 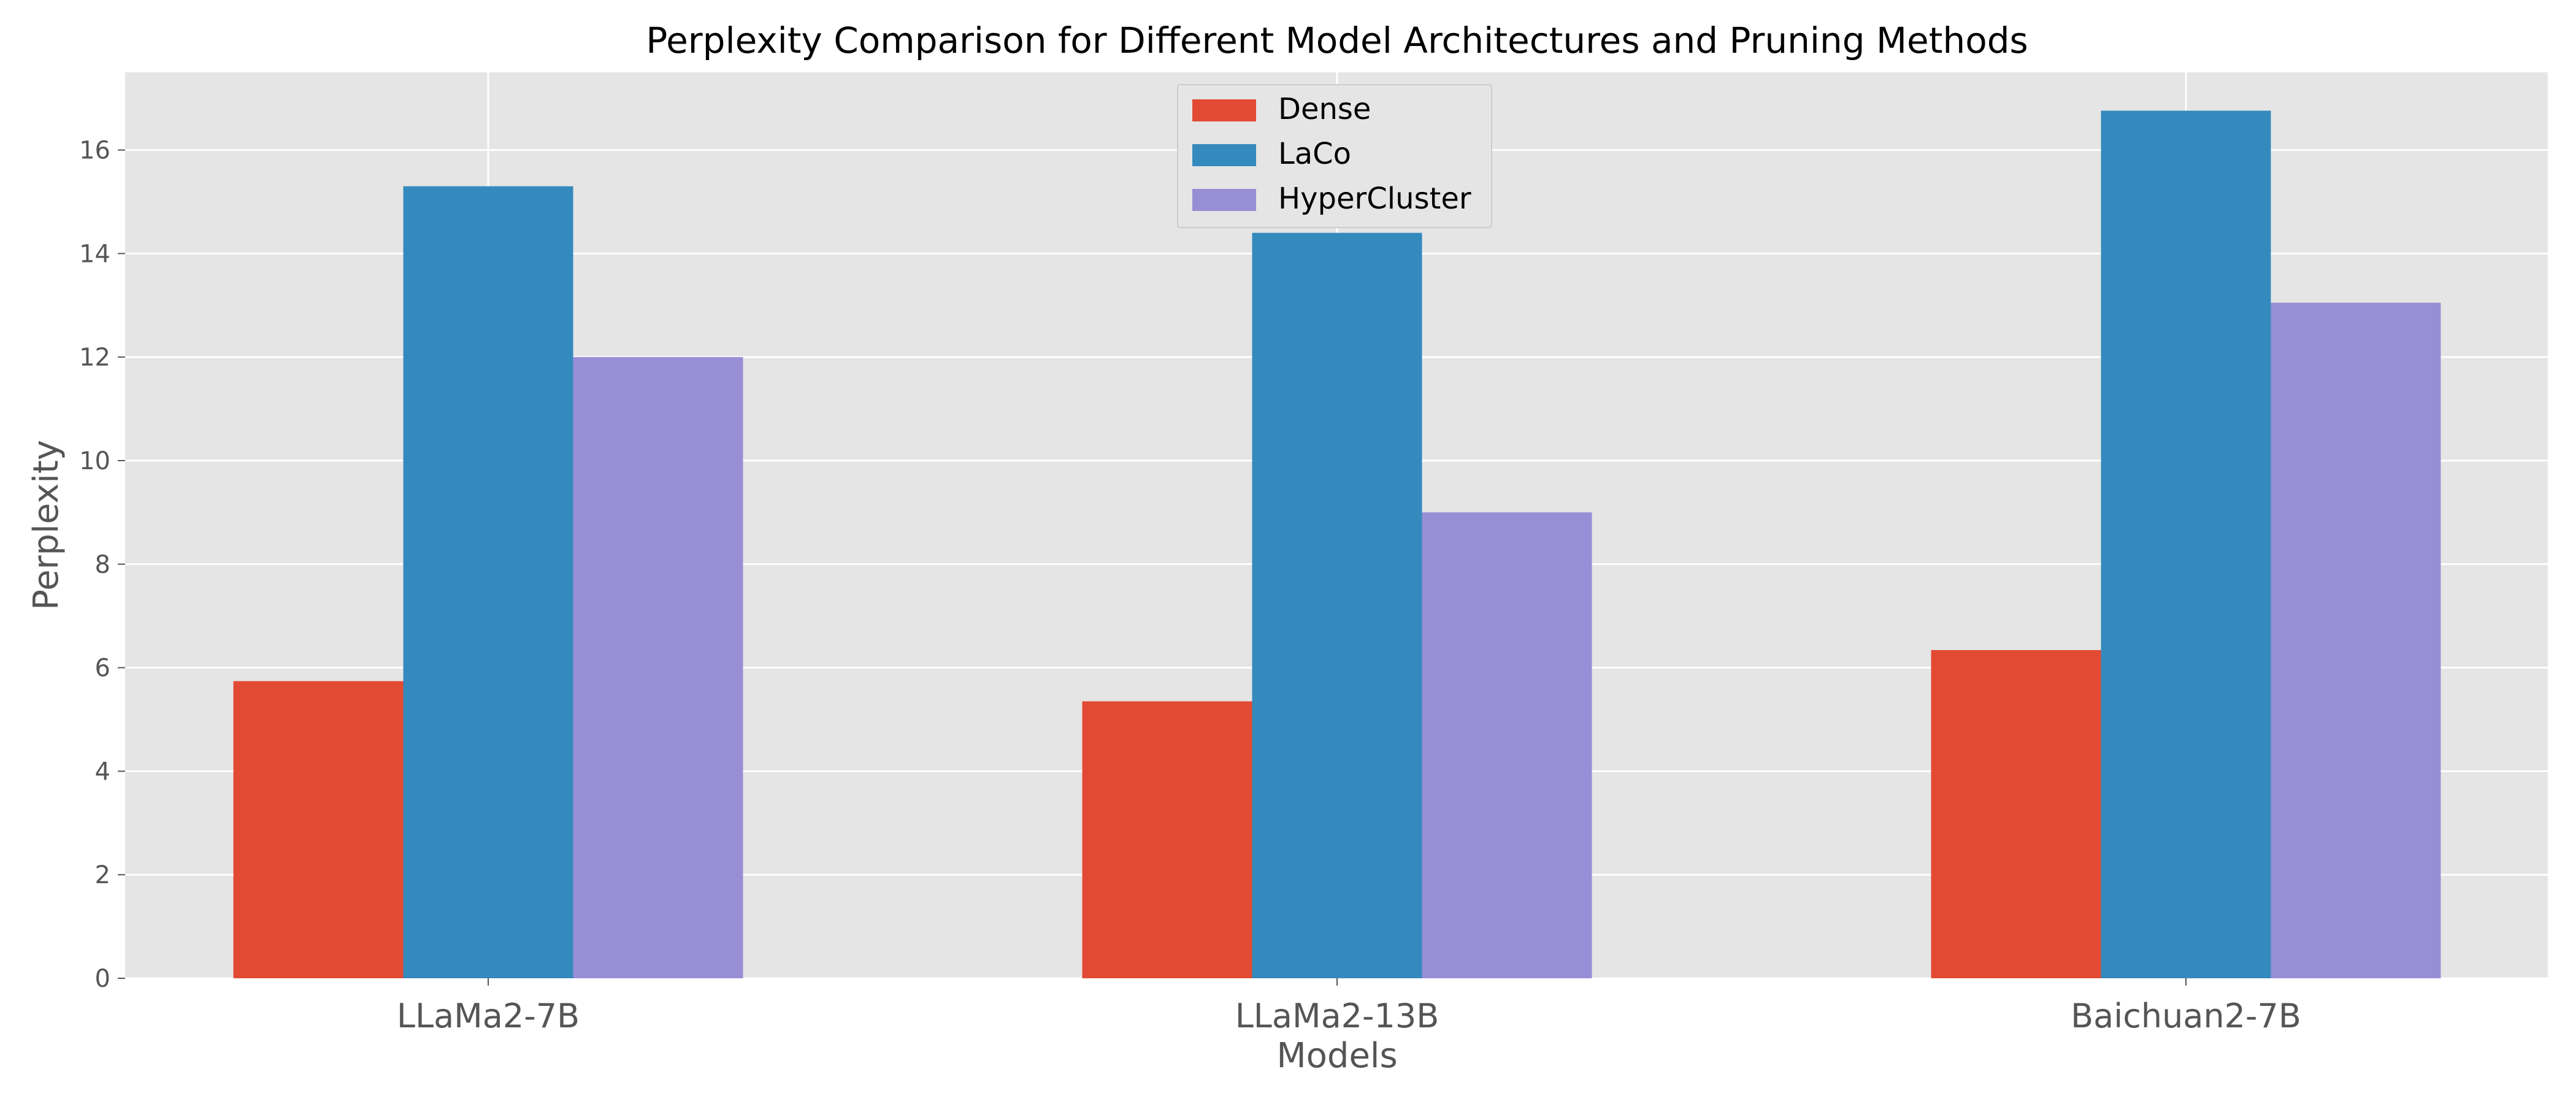 I want to click on y-tick-label: 16, so click(x=94, y=151).